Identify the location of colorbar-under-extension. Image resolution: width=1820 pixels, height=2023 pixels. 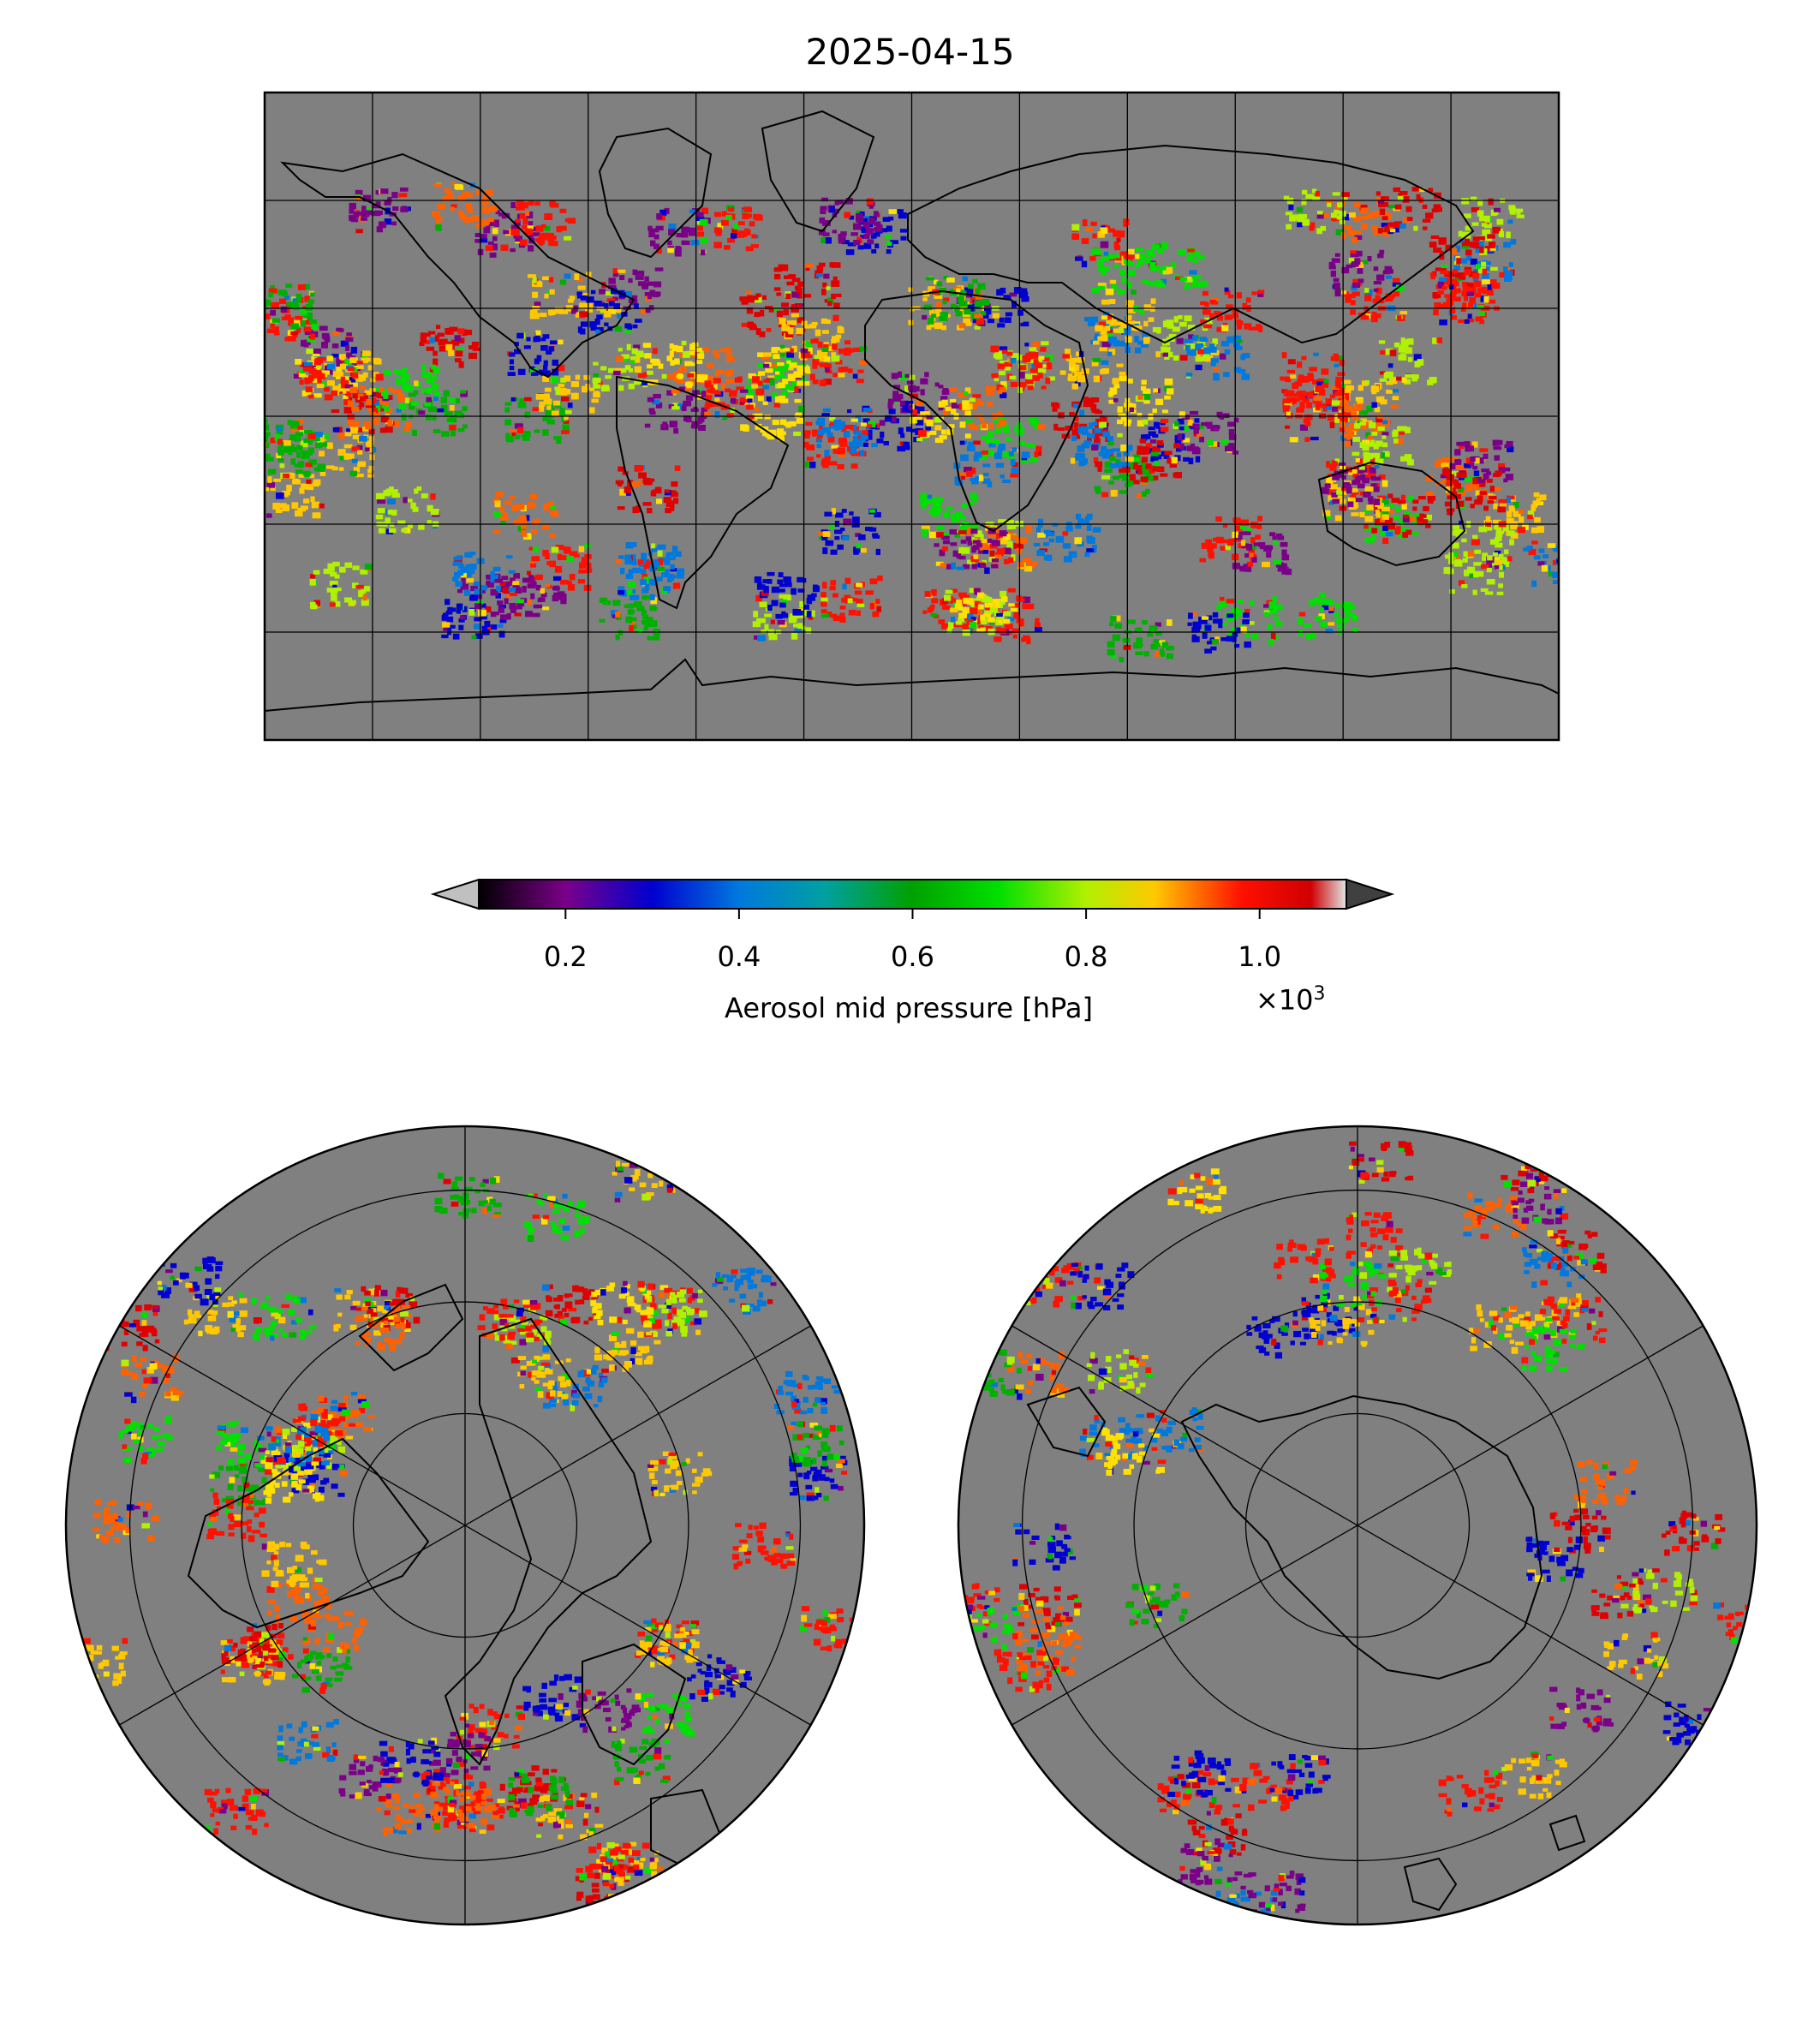
(455, 894).